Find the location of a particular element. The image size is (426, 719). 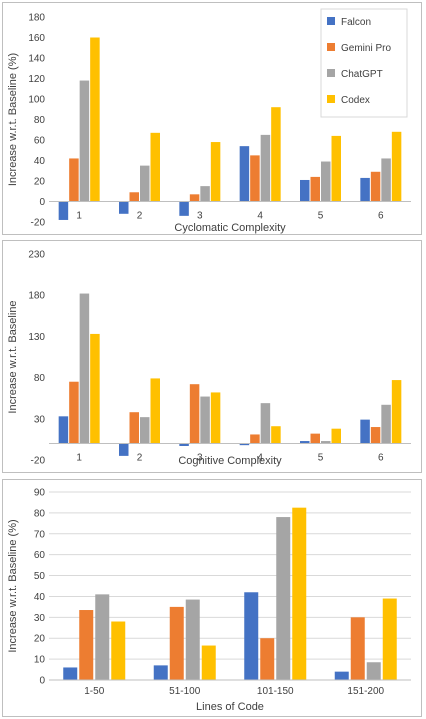

category-label: 3 is located at coordinates (200, 458).